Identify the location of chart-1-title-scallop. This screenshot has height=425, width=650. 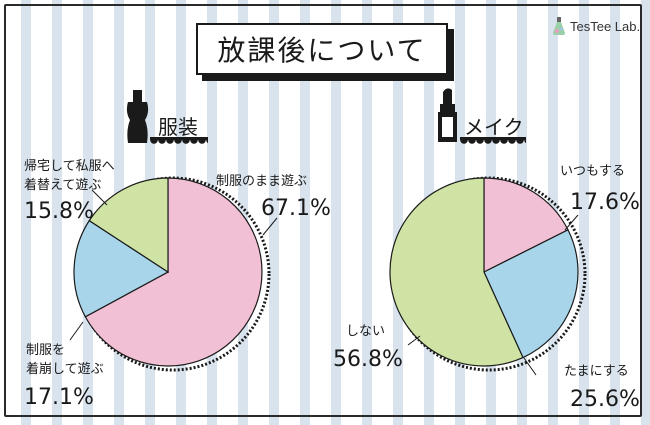
(179, 144).